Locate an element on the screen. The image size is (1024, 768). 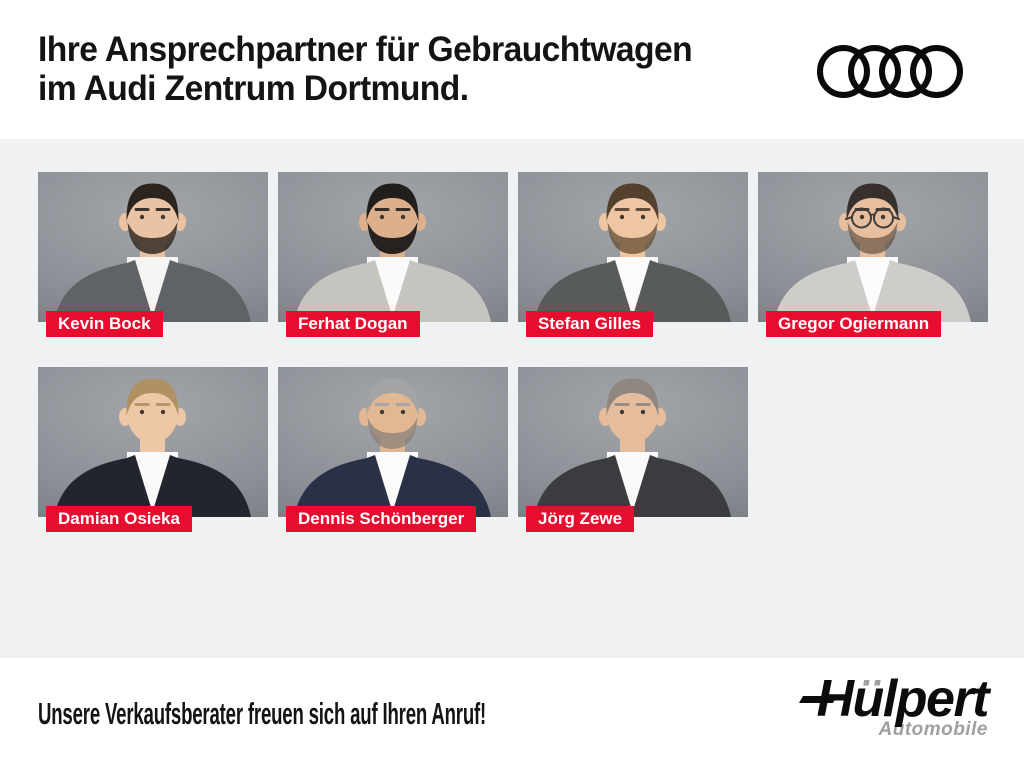
page-title-line1: Ihre Ansprechpartner für Gebrauchtwagen is located at coordinates (365, 49).